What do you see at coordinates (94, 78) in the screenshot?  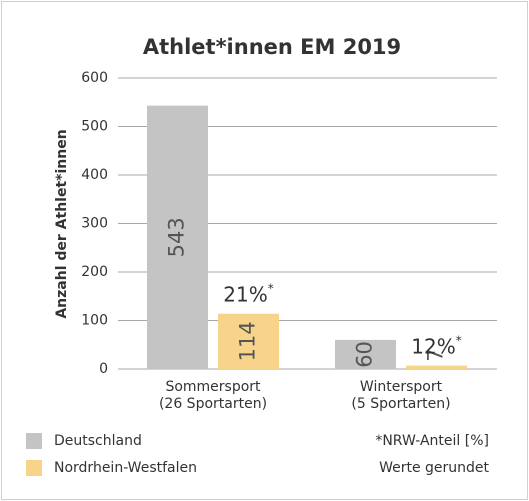 I see `y-tick-label: 600` at bounding box center [94, 78].